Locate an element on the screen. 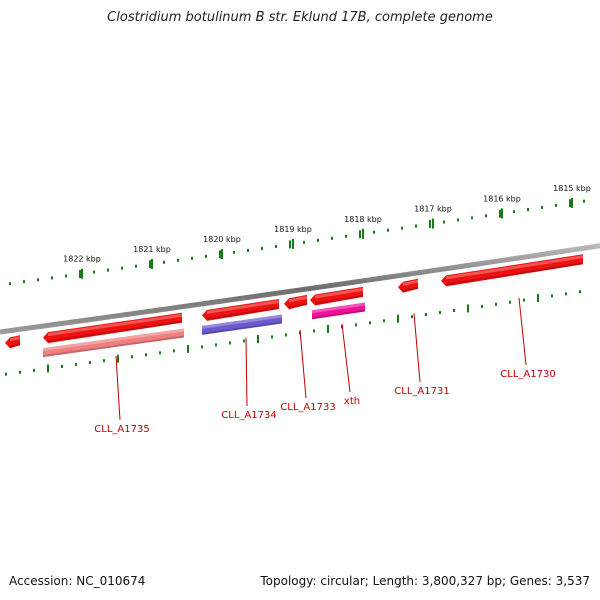  gene-xth_b is located at coordinates (338, 311).